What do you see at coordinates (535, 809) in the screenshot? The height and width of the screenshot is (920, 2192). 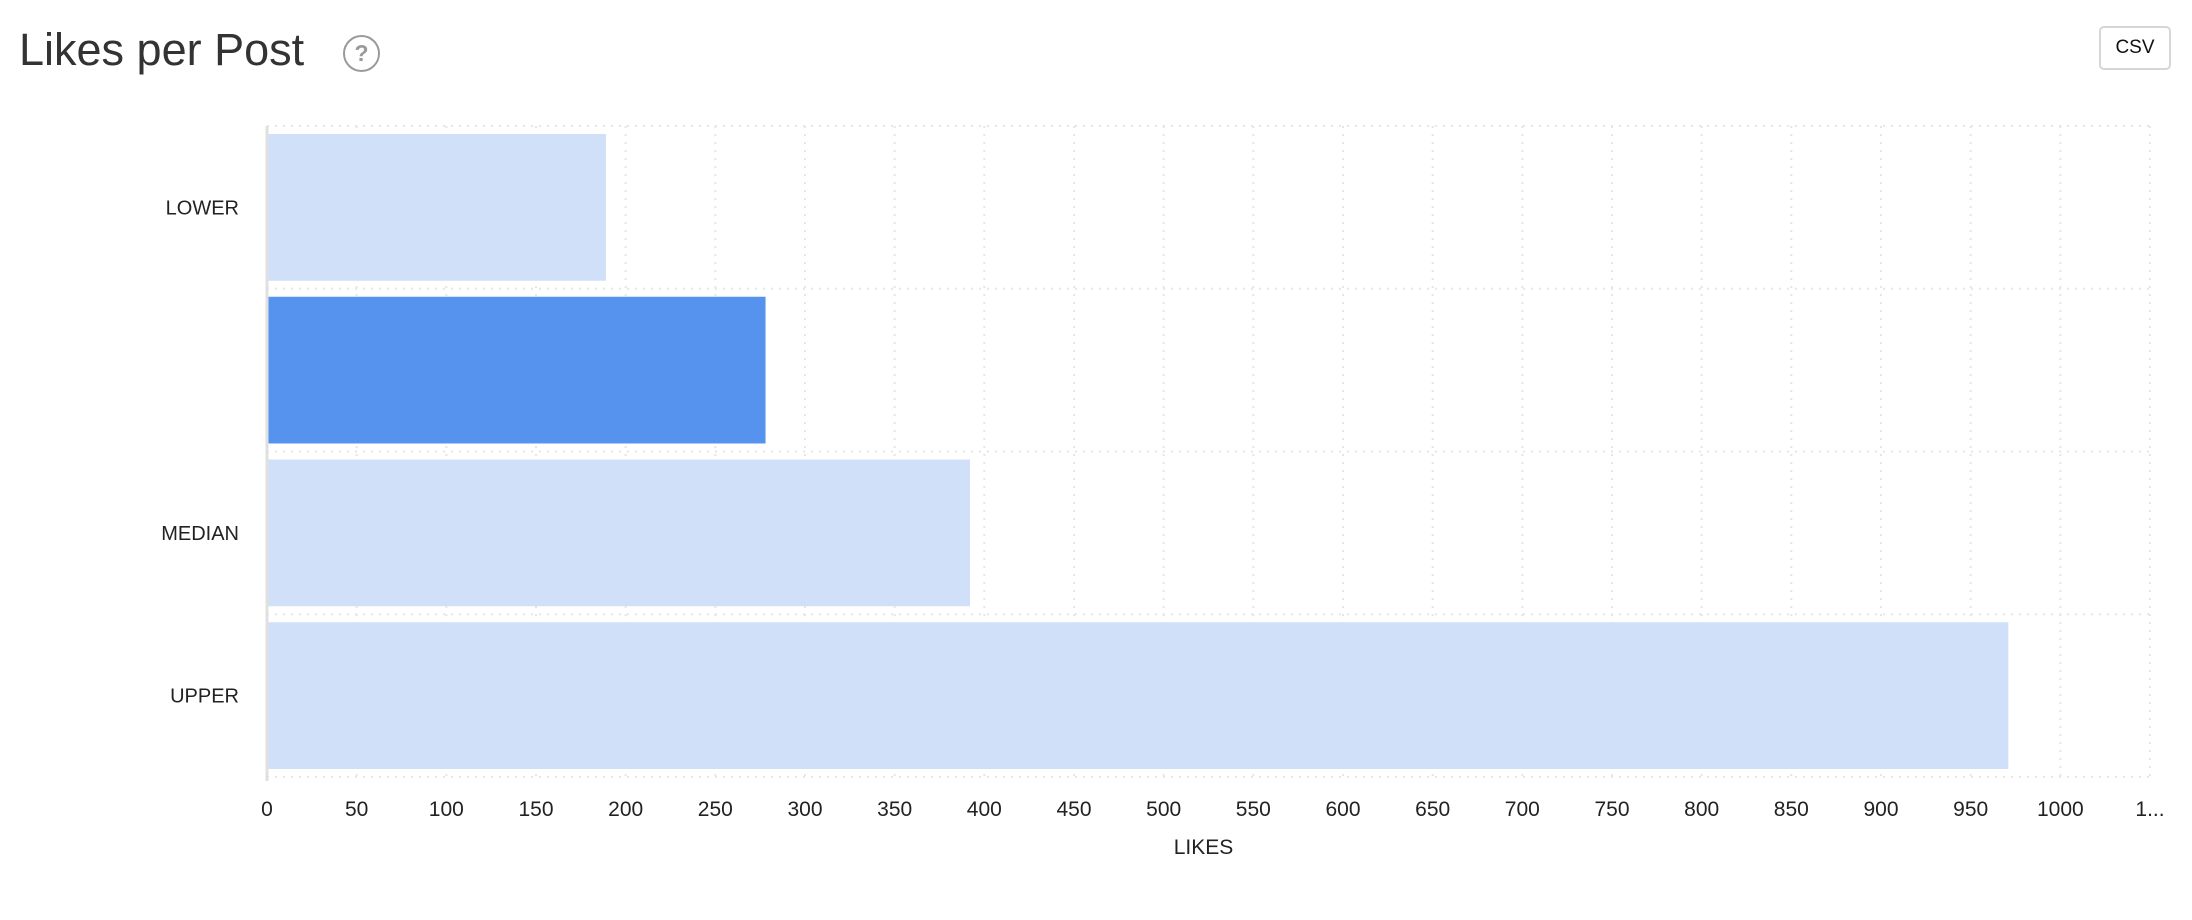 I see `x-tick-label: 150` at bounding box center [535, 809].